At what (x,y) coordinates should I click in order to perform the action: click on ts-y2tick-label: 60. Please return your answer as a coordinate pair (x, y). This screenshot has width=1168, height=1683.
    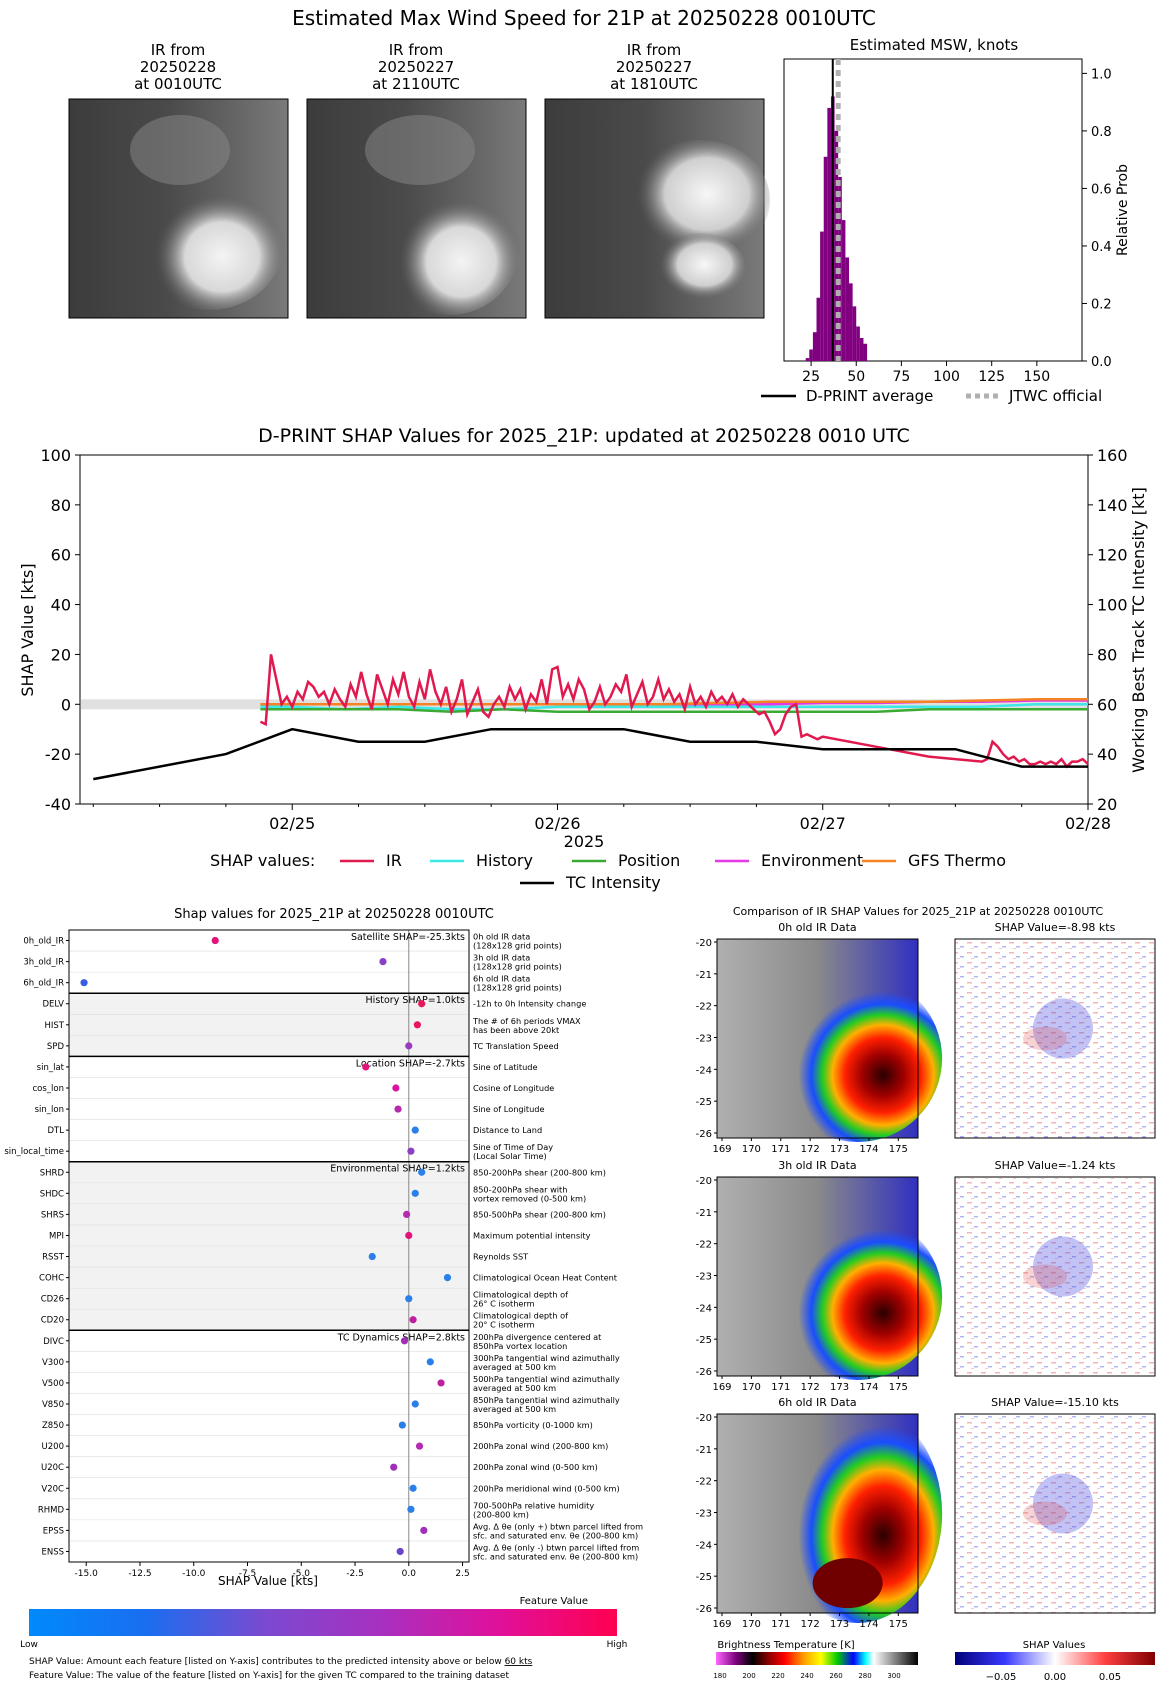
    Looking at the image, I should click on (1107, 704).